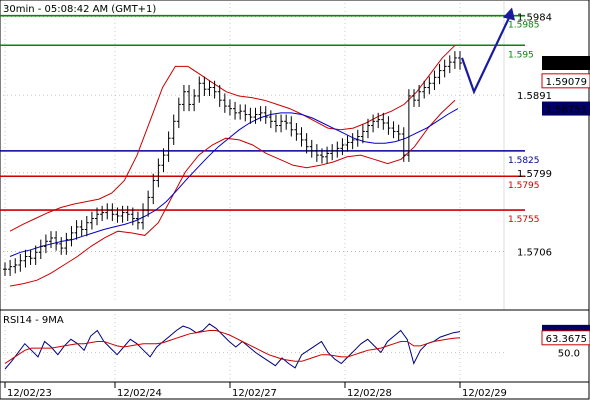 This screenshot has height=400, width=590. What do you see at coordinates (534, 252) in the screenshot?
I see `y-tick-label: 1.5706` at bounding box center [534, 252].